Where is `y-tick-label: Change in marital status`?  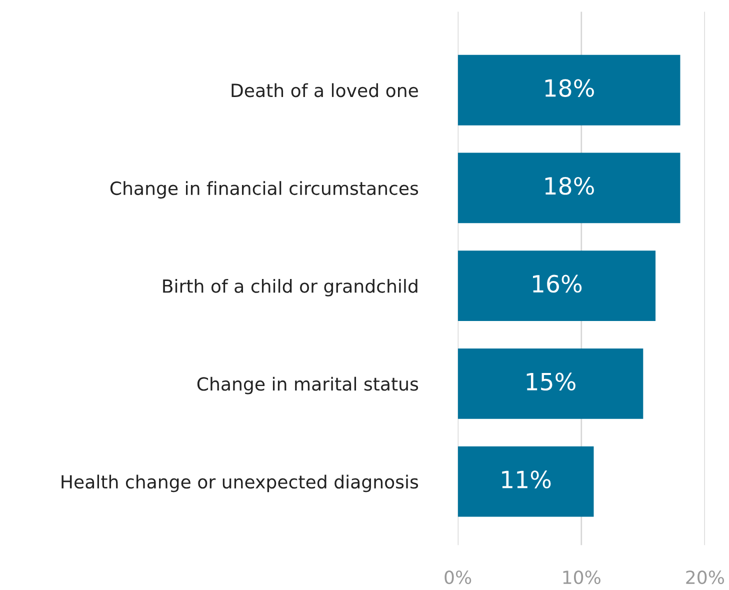
y-tick-label: Change in marital status is located at coordinates (307, 385).